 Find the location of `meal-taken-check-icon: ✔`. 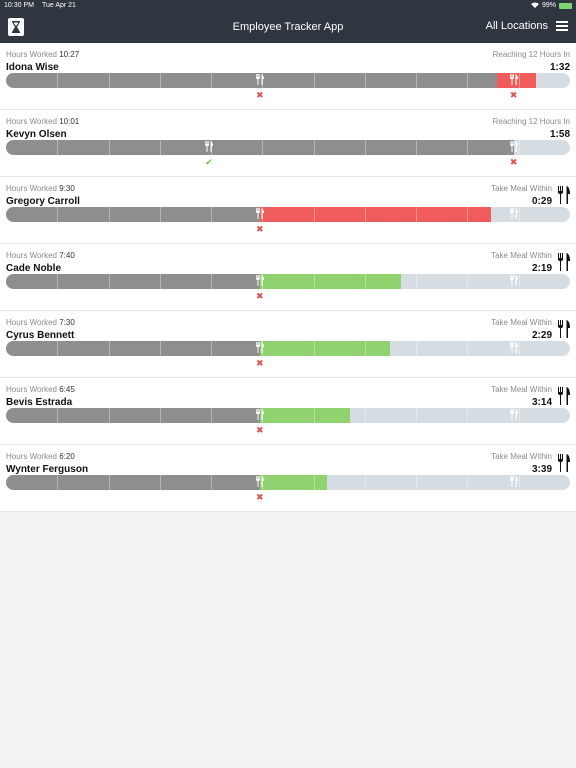

meal-taken-check-icon: ✔ is located at coordinates (209, 162).